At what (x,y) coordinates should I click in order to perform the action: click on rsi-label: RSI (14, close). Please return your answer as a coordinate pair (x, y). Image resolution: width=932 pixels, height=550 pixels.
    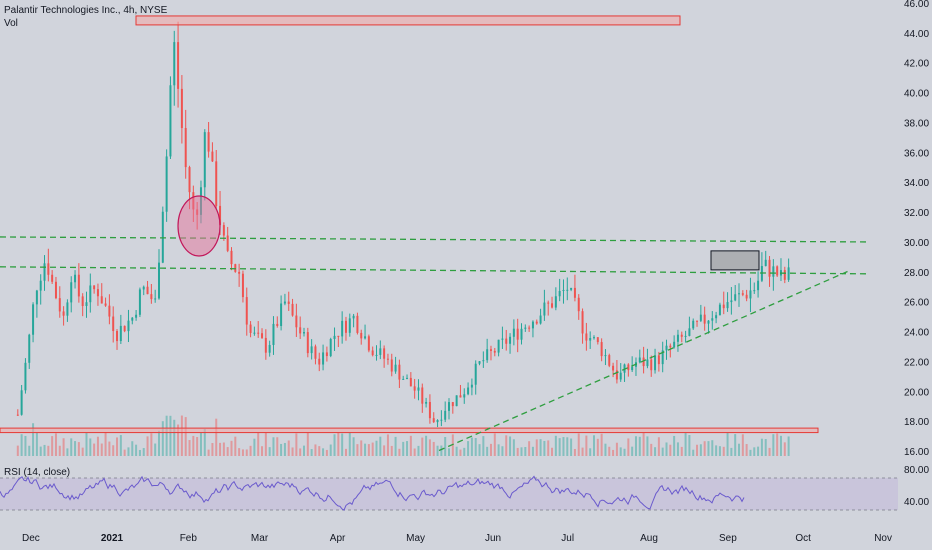
    Looking at the image, I should click on (37, 472).